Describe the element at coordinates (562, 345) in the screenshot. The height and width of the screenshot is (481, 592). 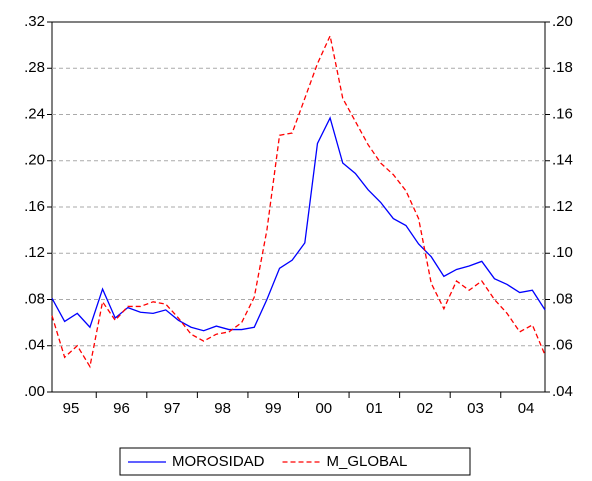
I see `y2-tick-label: .06` at that location.